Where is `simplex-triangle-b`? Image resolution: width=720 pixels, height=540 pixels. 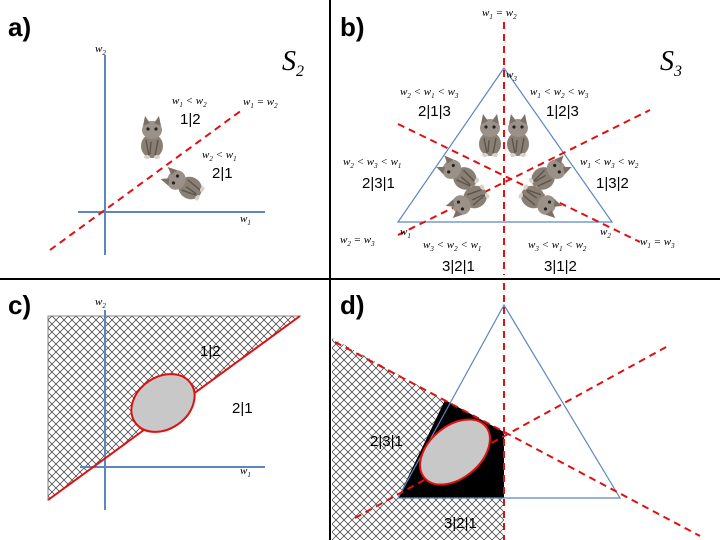 simplex-triangle-b is located at coordinates (505, 144).